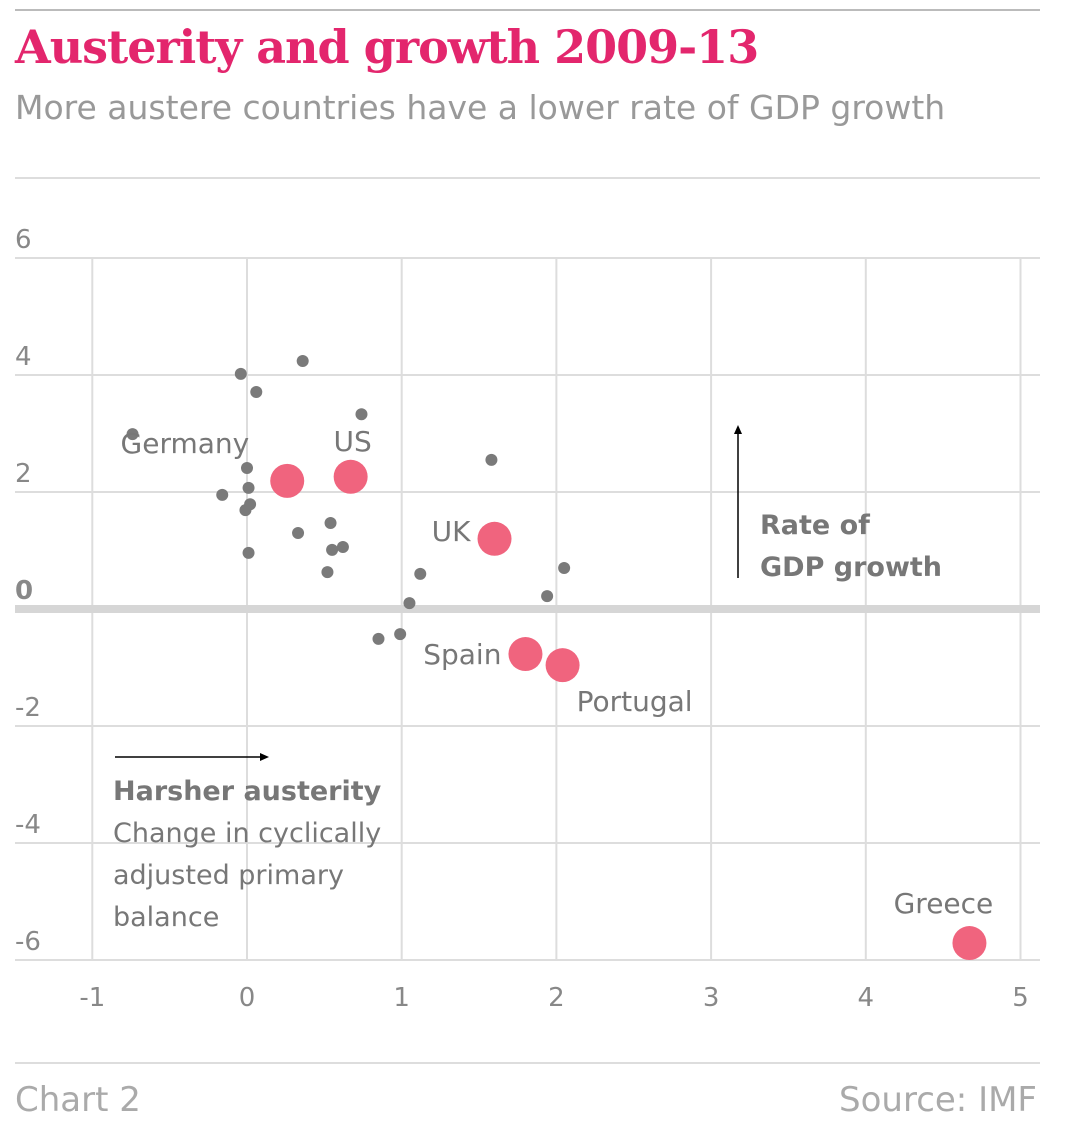 The image size is (1067, 1130). I want to click on x-tick-label: 5, so click(1020, 998).